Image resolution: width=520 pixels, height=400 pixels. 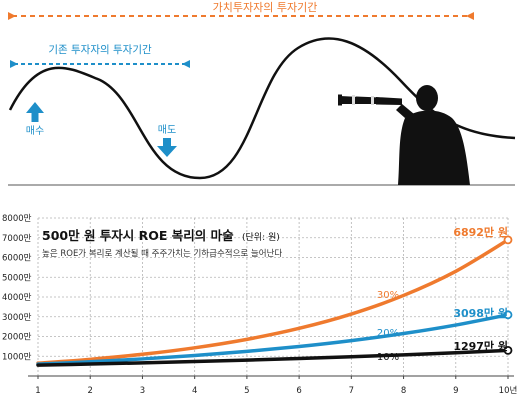 What do you see at coordinates (351, 391) in the screenshot?
I see `x-tick-label: 7` at bounding box center [351, 391].